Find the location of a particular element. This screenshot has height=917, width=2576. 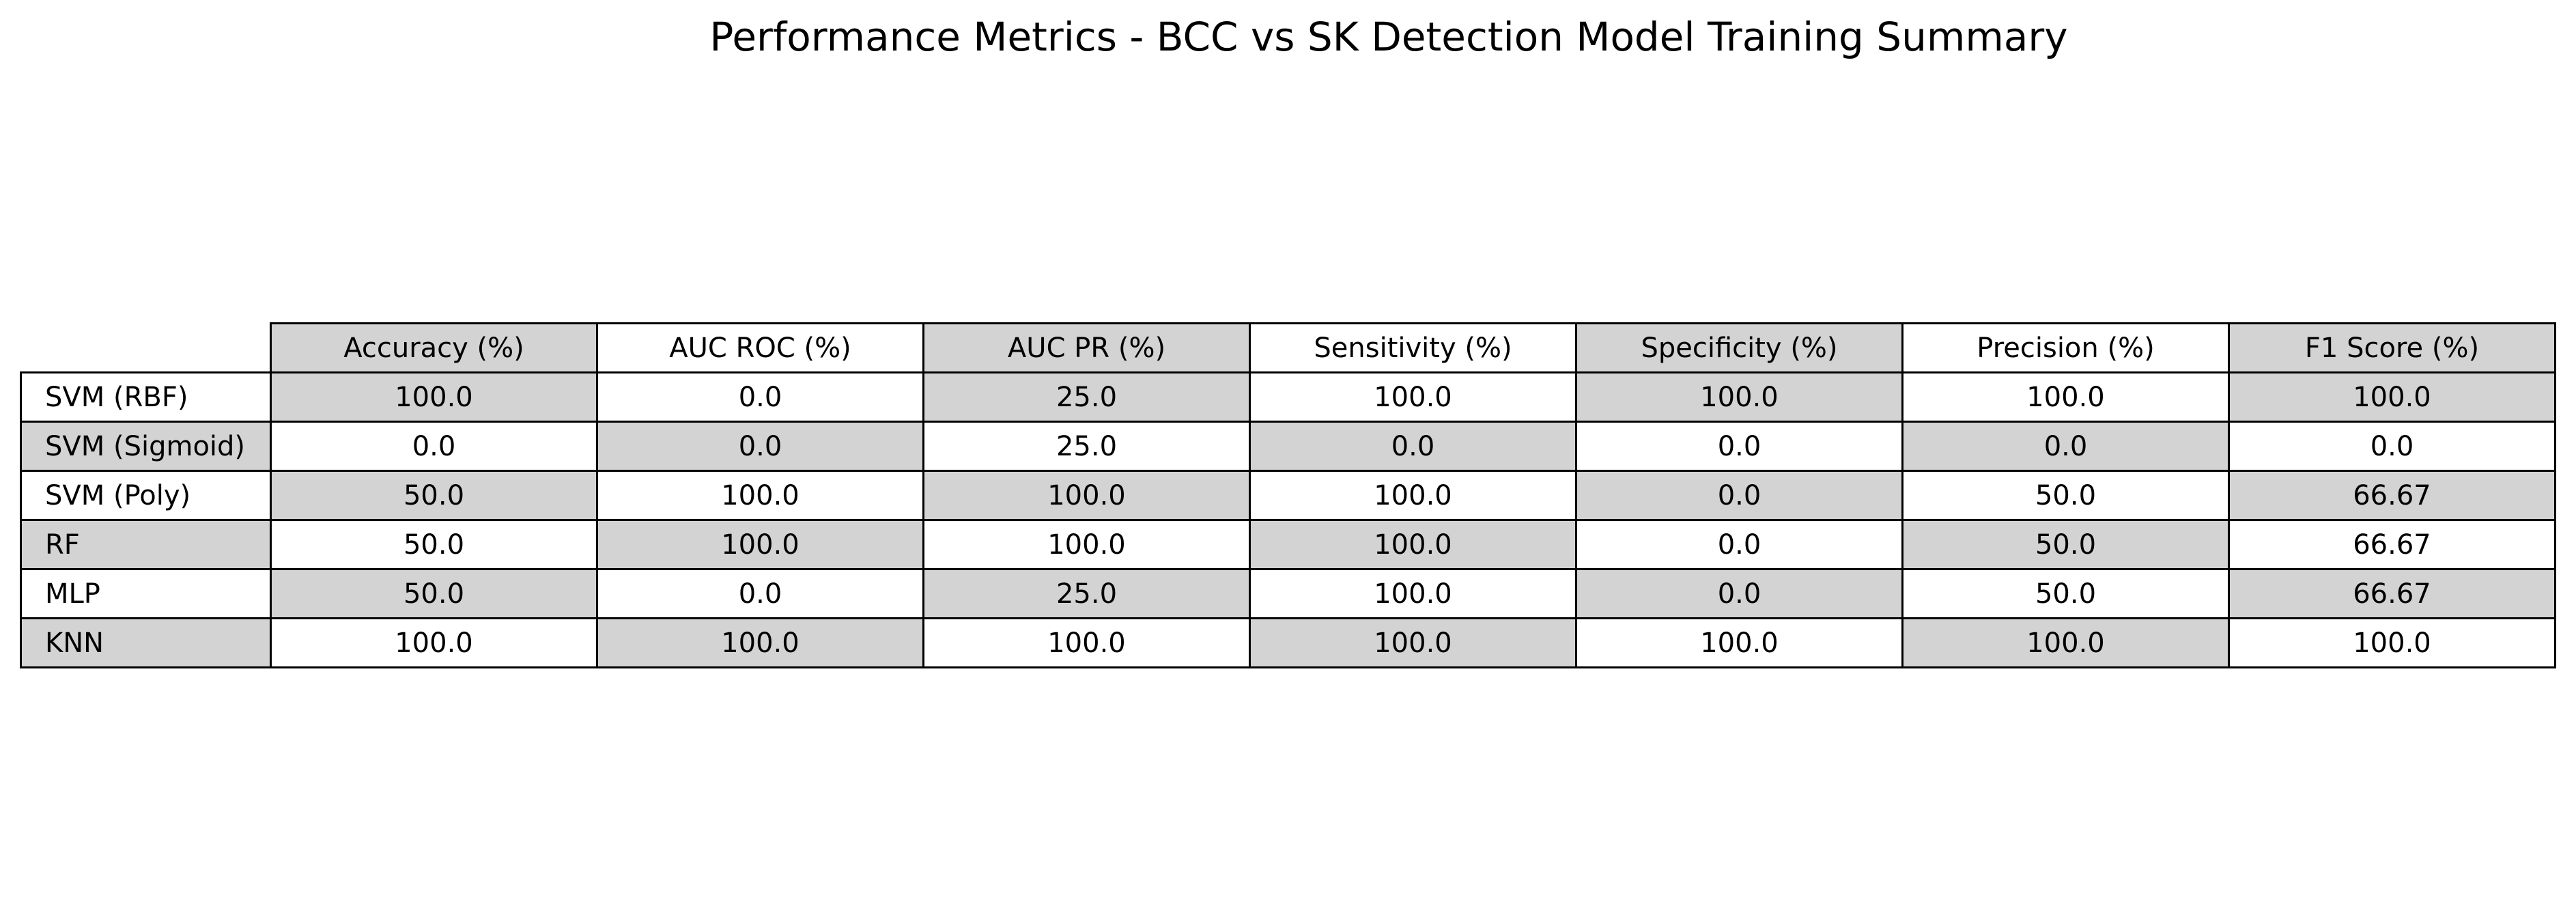

row-label: RF is located at coordinates (146, 544).